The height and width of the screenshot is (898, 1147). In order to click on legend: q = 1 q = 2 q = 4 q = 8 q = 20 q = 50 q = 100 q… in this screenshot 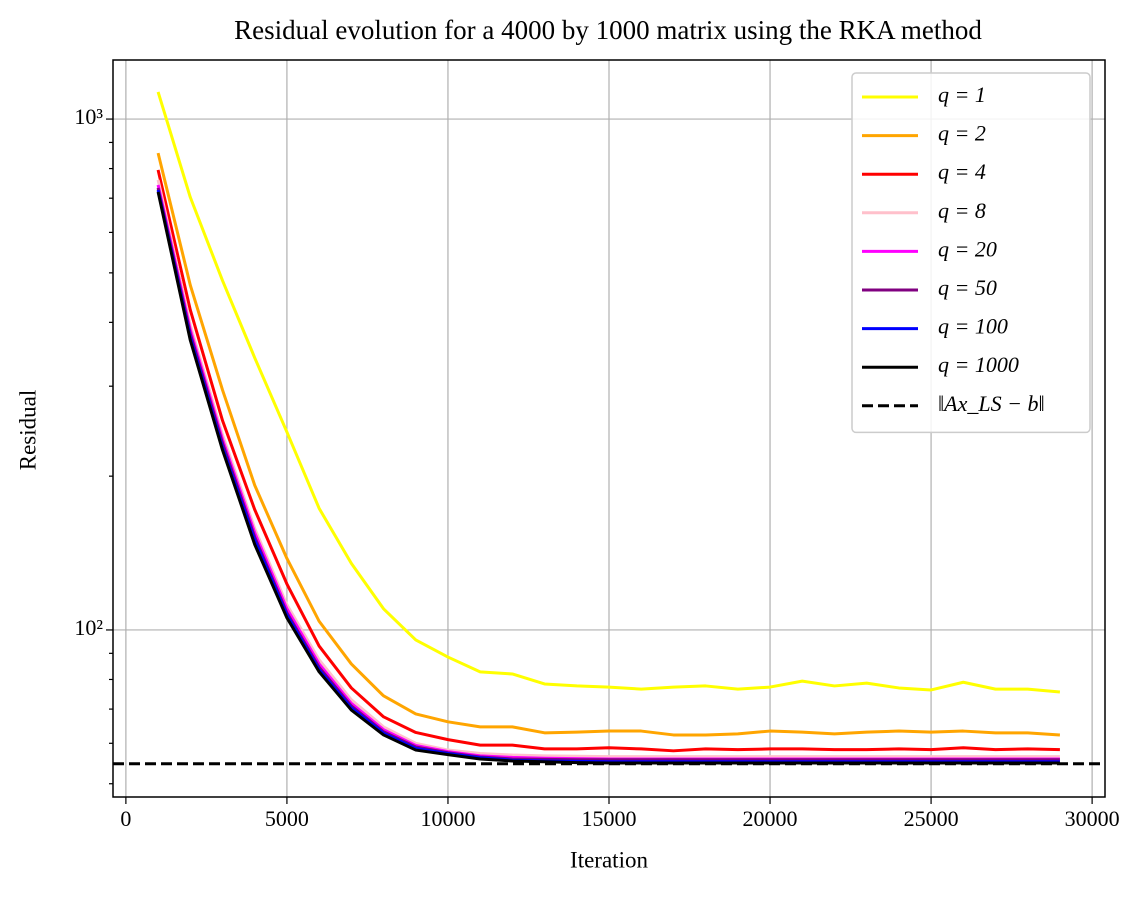, I will do `click(971, 253)`.